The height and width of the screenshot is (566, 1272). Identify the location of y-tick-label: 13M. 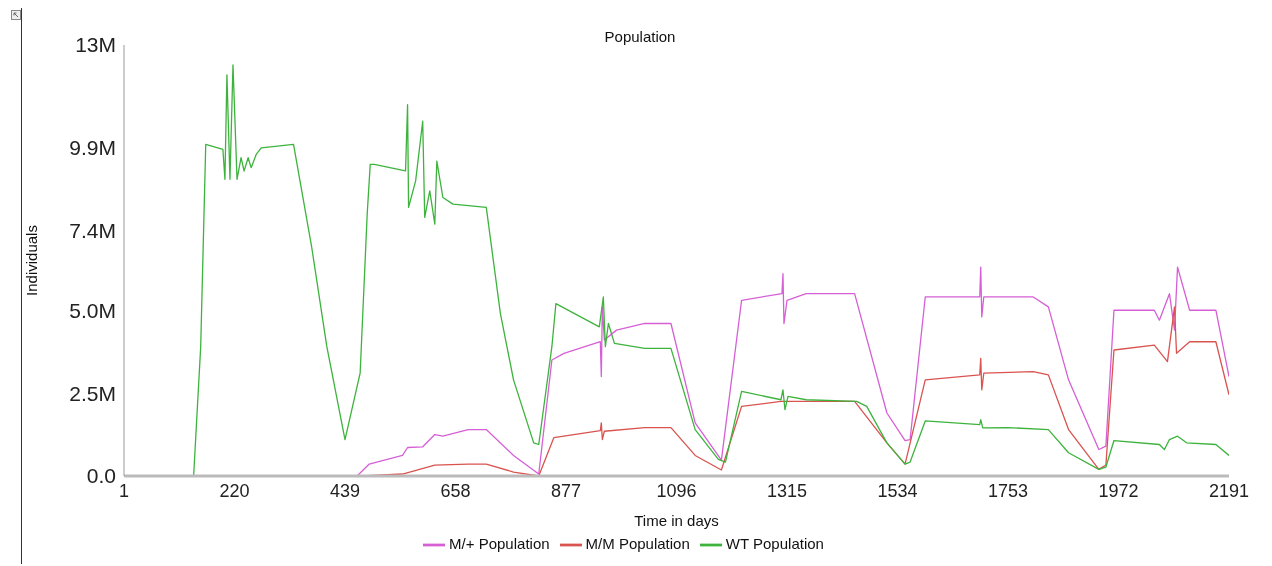
(95, 45).